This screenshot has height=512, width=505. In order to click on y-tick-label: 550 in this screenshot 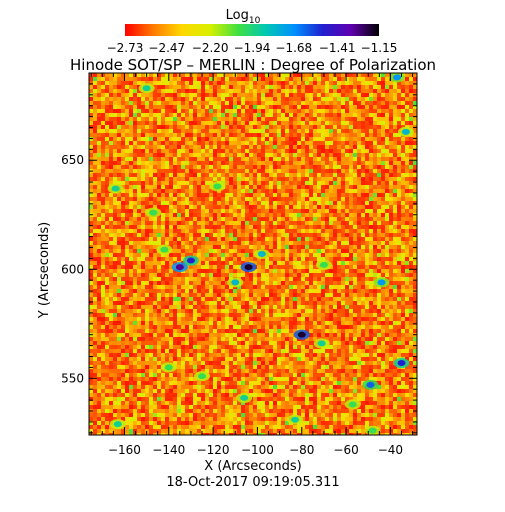, I will do `click(72, 378)`.